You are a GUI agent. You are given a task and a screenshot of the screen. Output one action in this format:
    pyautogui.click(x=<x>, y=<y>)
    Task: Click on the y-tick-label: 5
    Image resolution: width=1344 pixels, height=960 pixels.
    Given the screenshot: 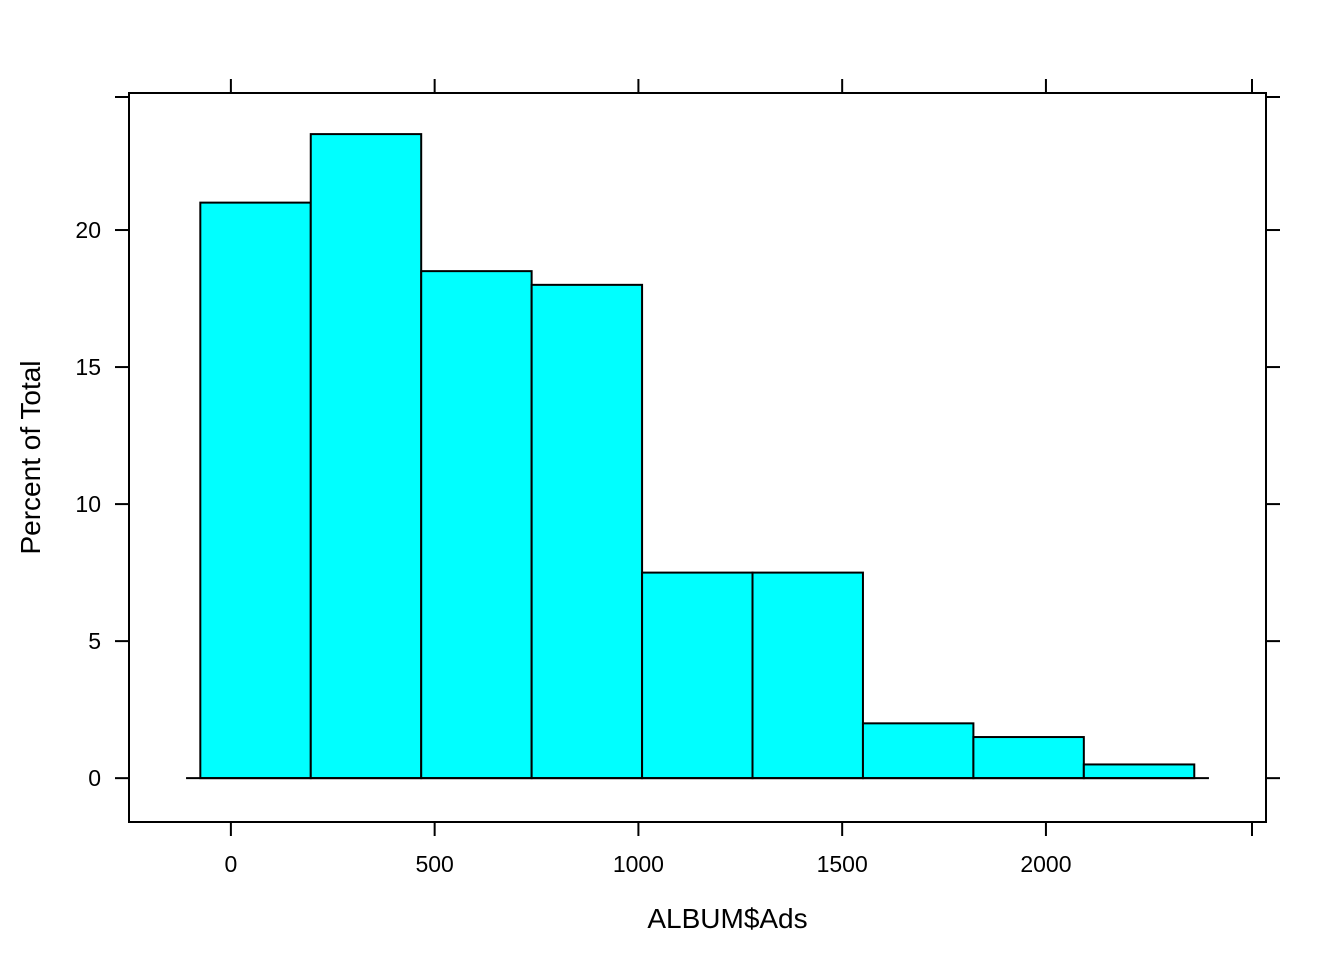 What is the action you would take?
    pyautogui.click(x=94, y=641)
    